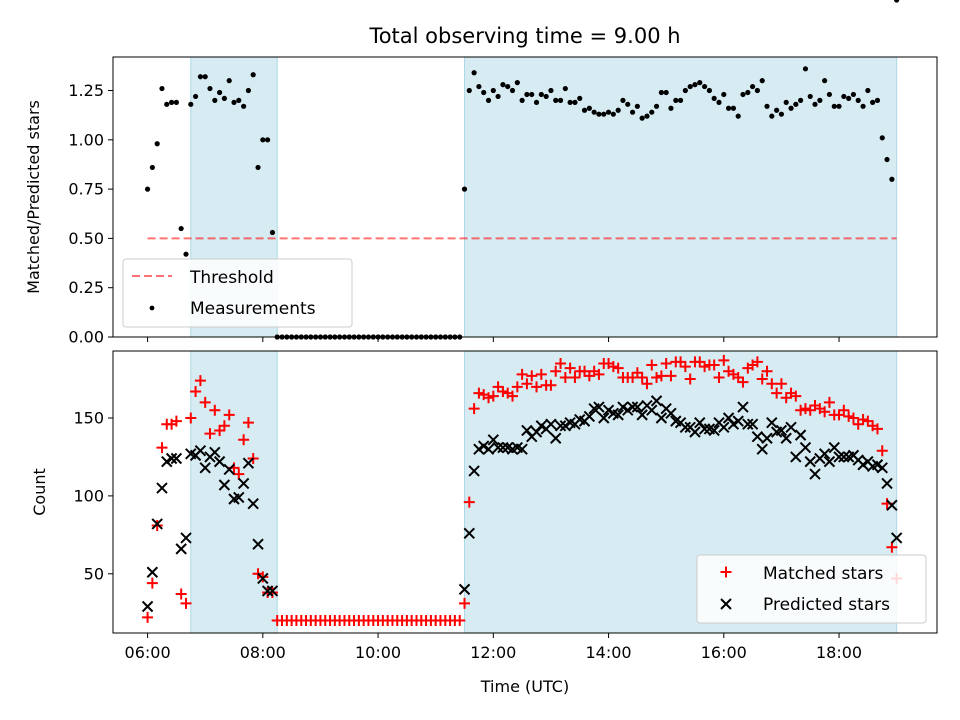 This screenshot has width=960, height=720. I want to click on top-legend-box, so click(237, 293).